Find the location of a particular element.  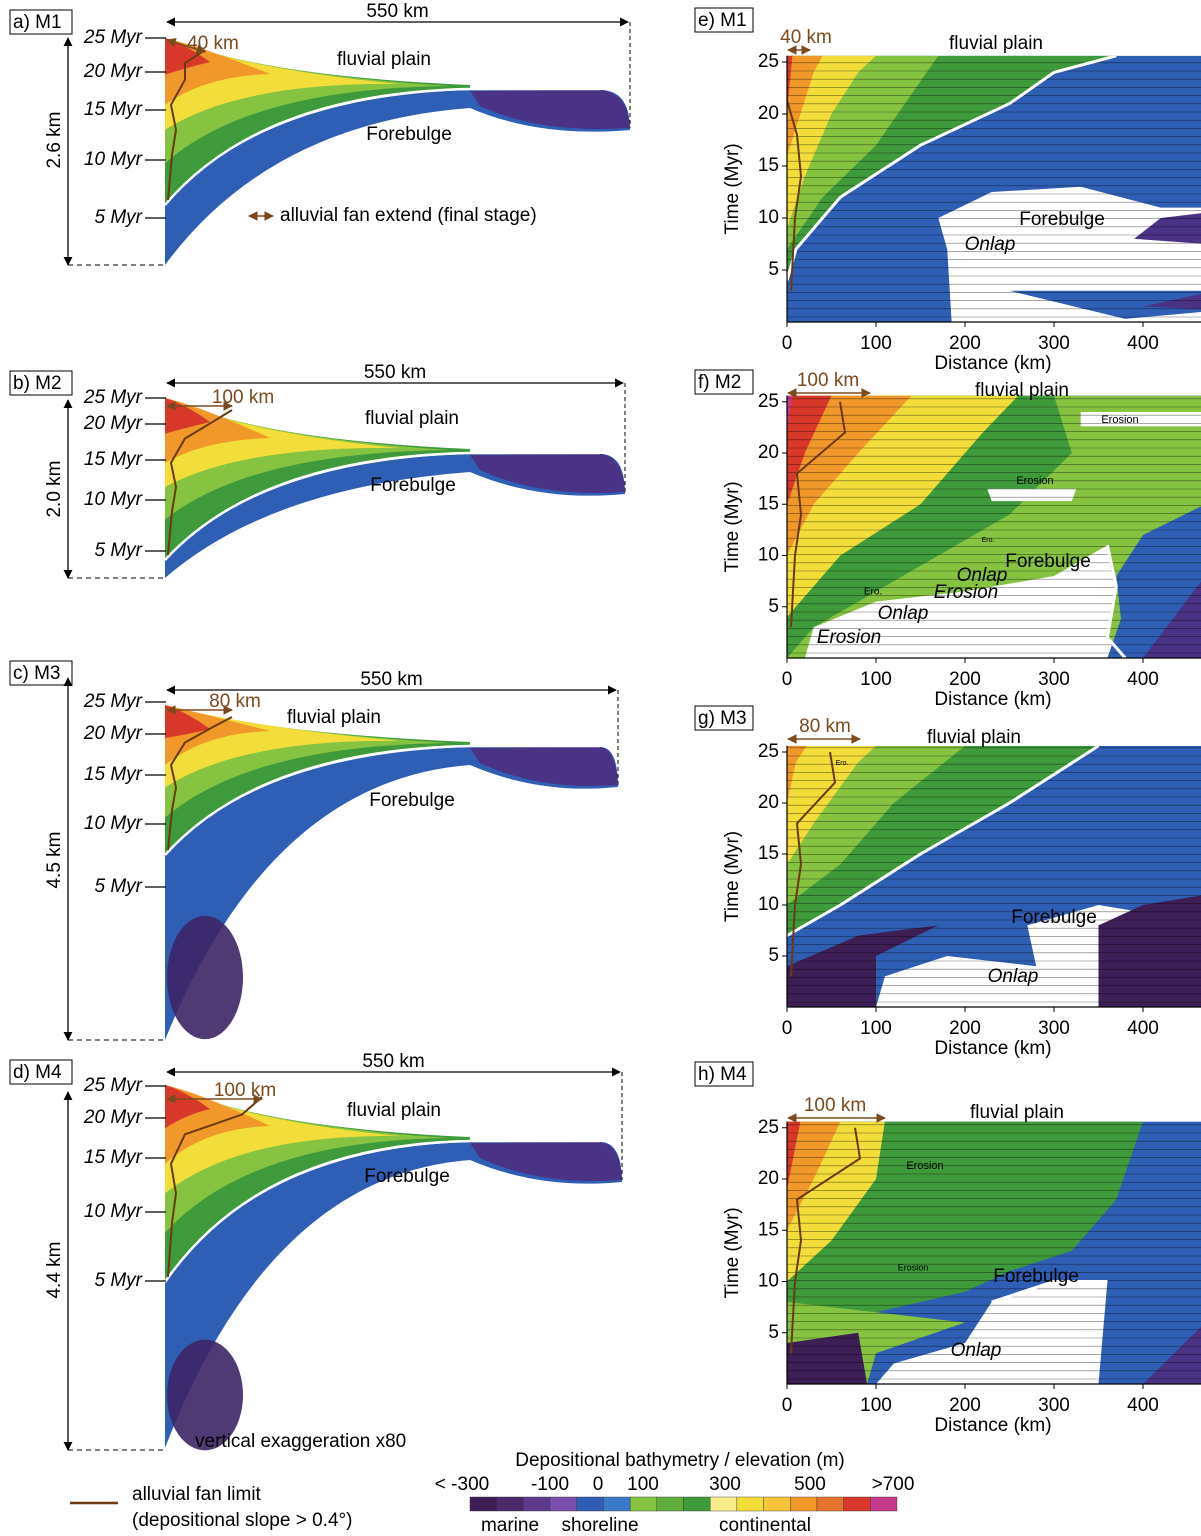

colorbar-group: marine is located at coordinates (510, 1525).